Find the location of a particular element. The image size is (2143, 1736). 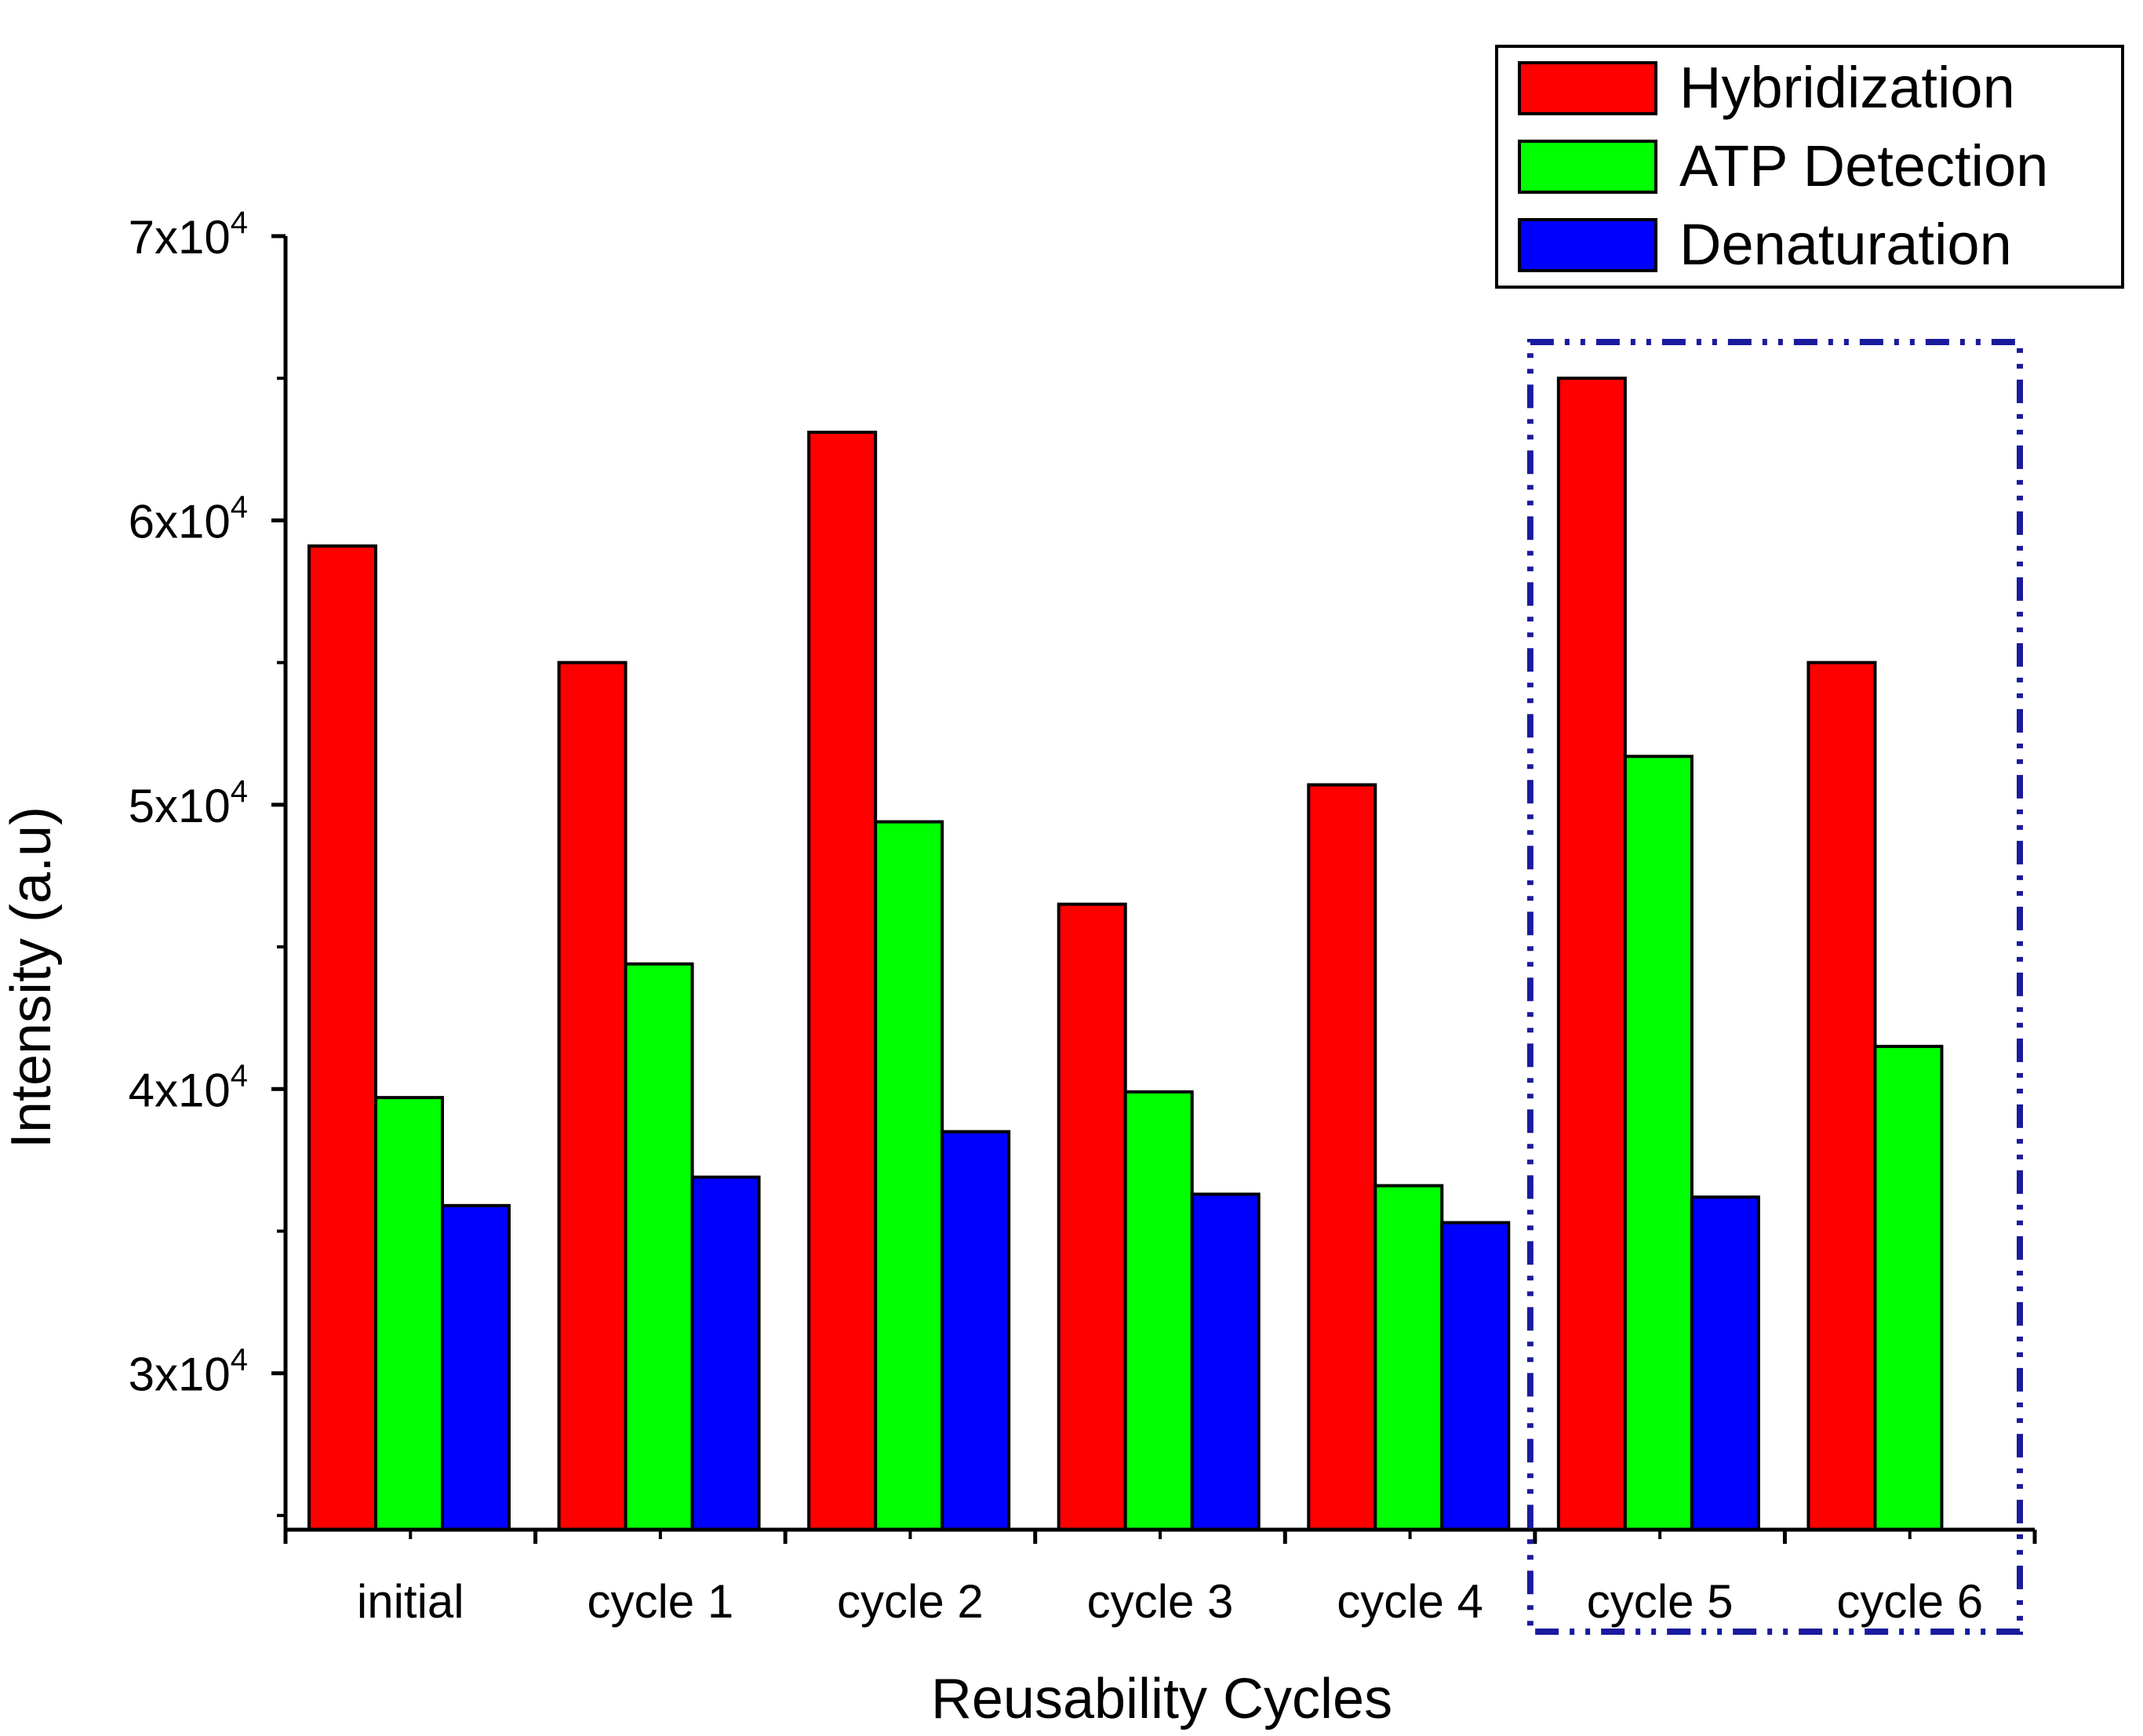

y-axis-title: Intensity (a.u) is located at coordinates (32, 977).